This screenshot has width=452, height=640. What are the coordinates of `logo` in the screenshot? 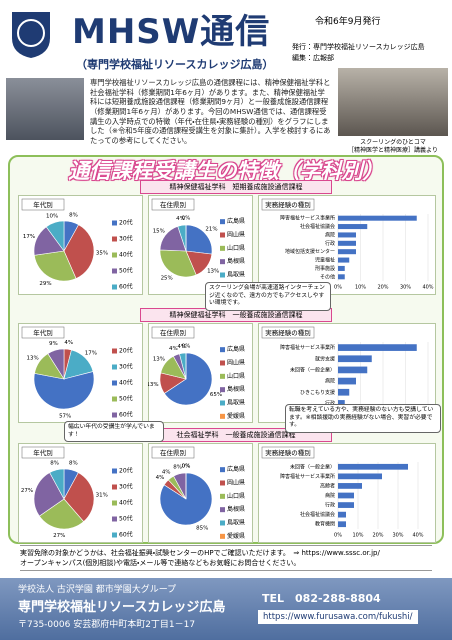 It's located at (31, 35).